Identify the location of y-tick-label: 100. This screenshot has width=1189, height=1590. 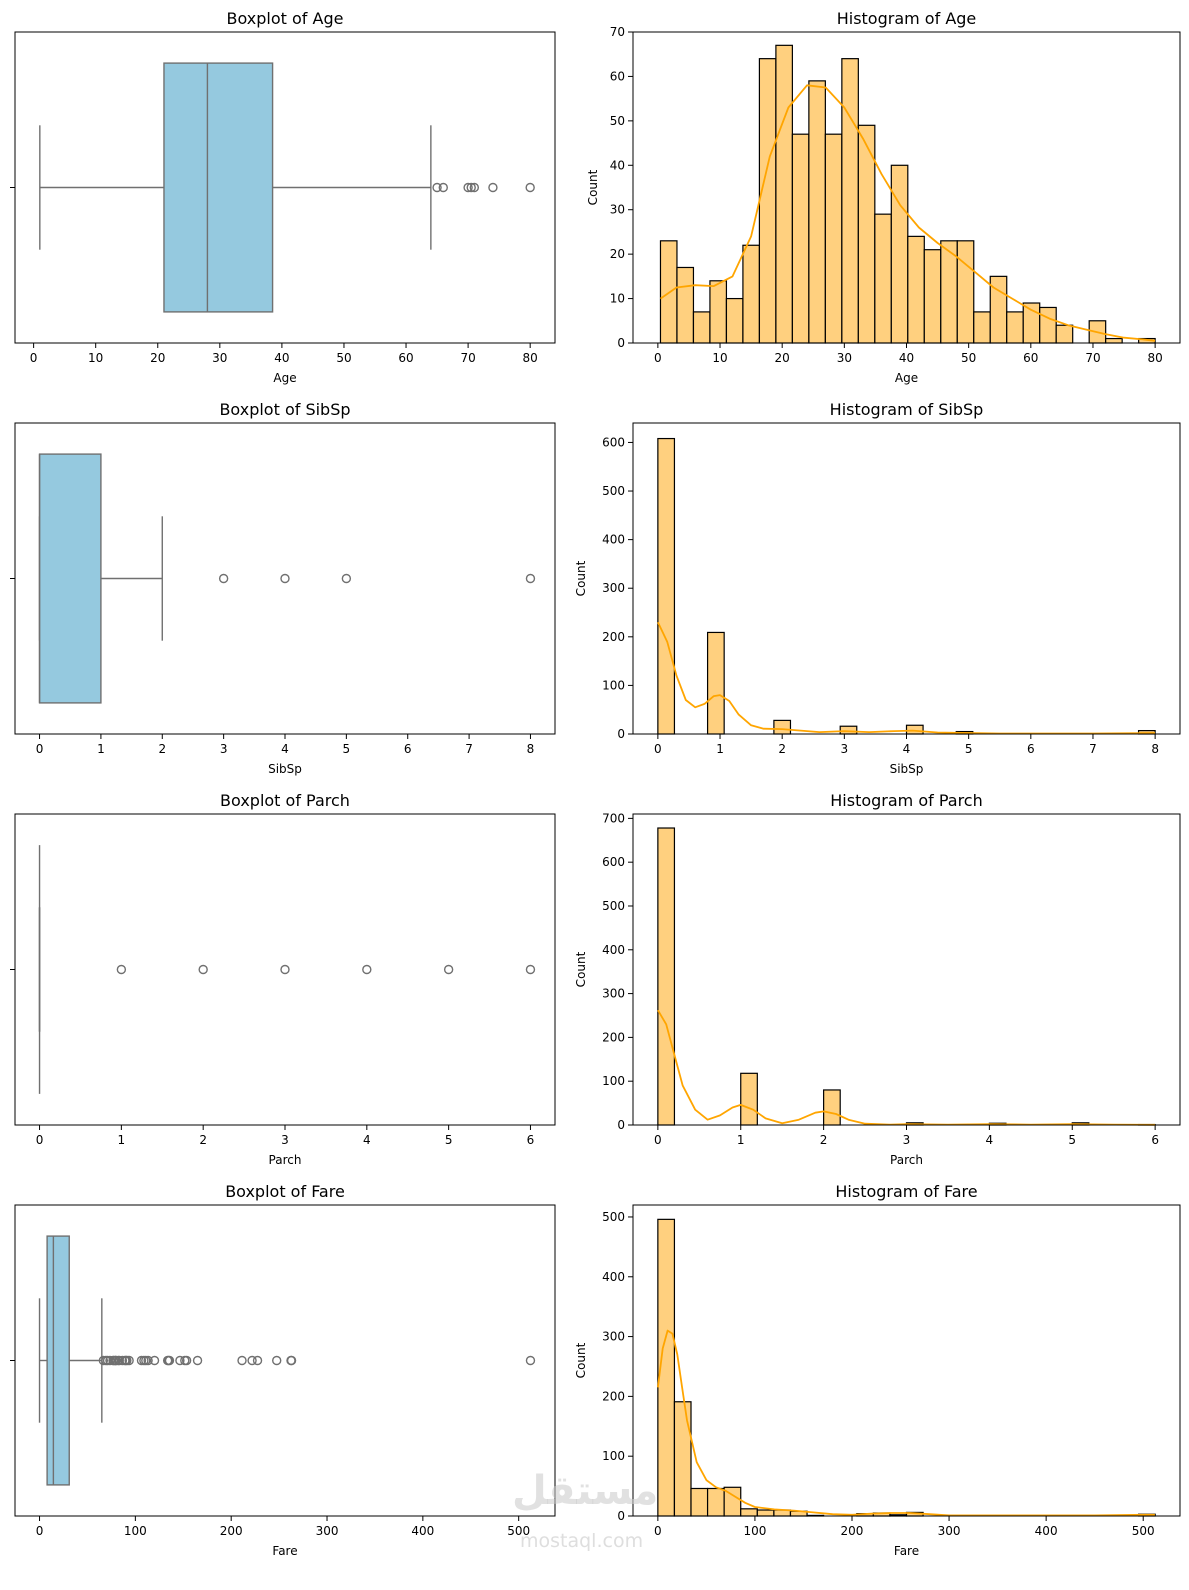
(613, 685).